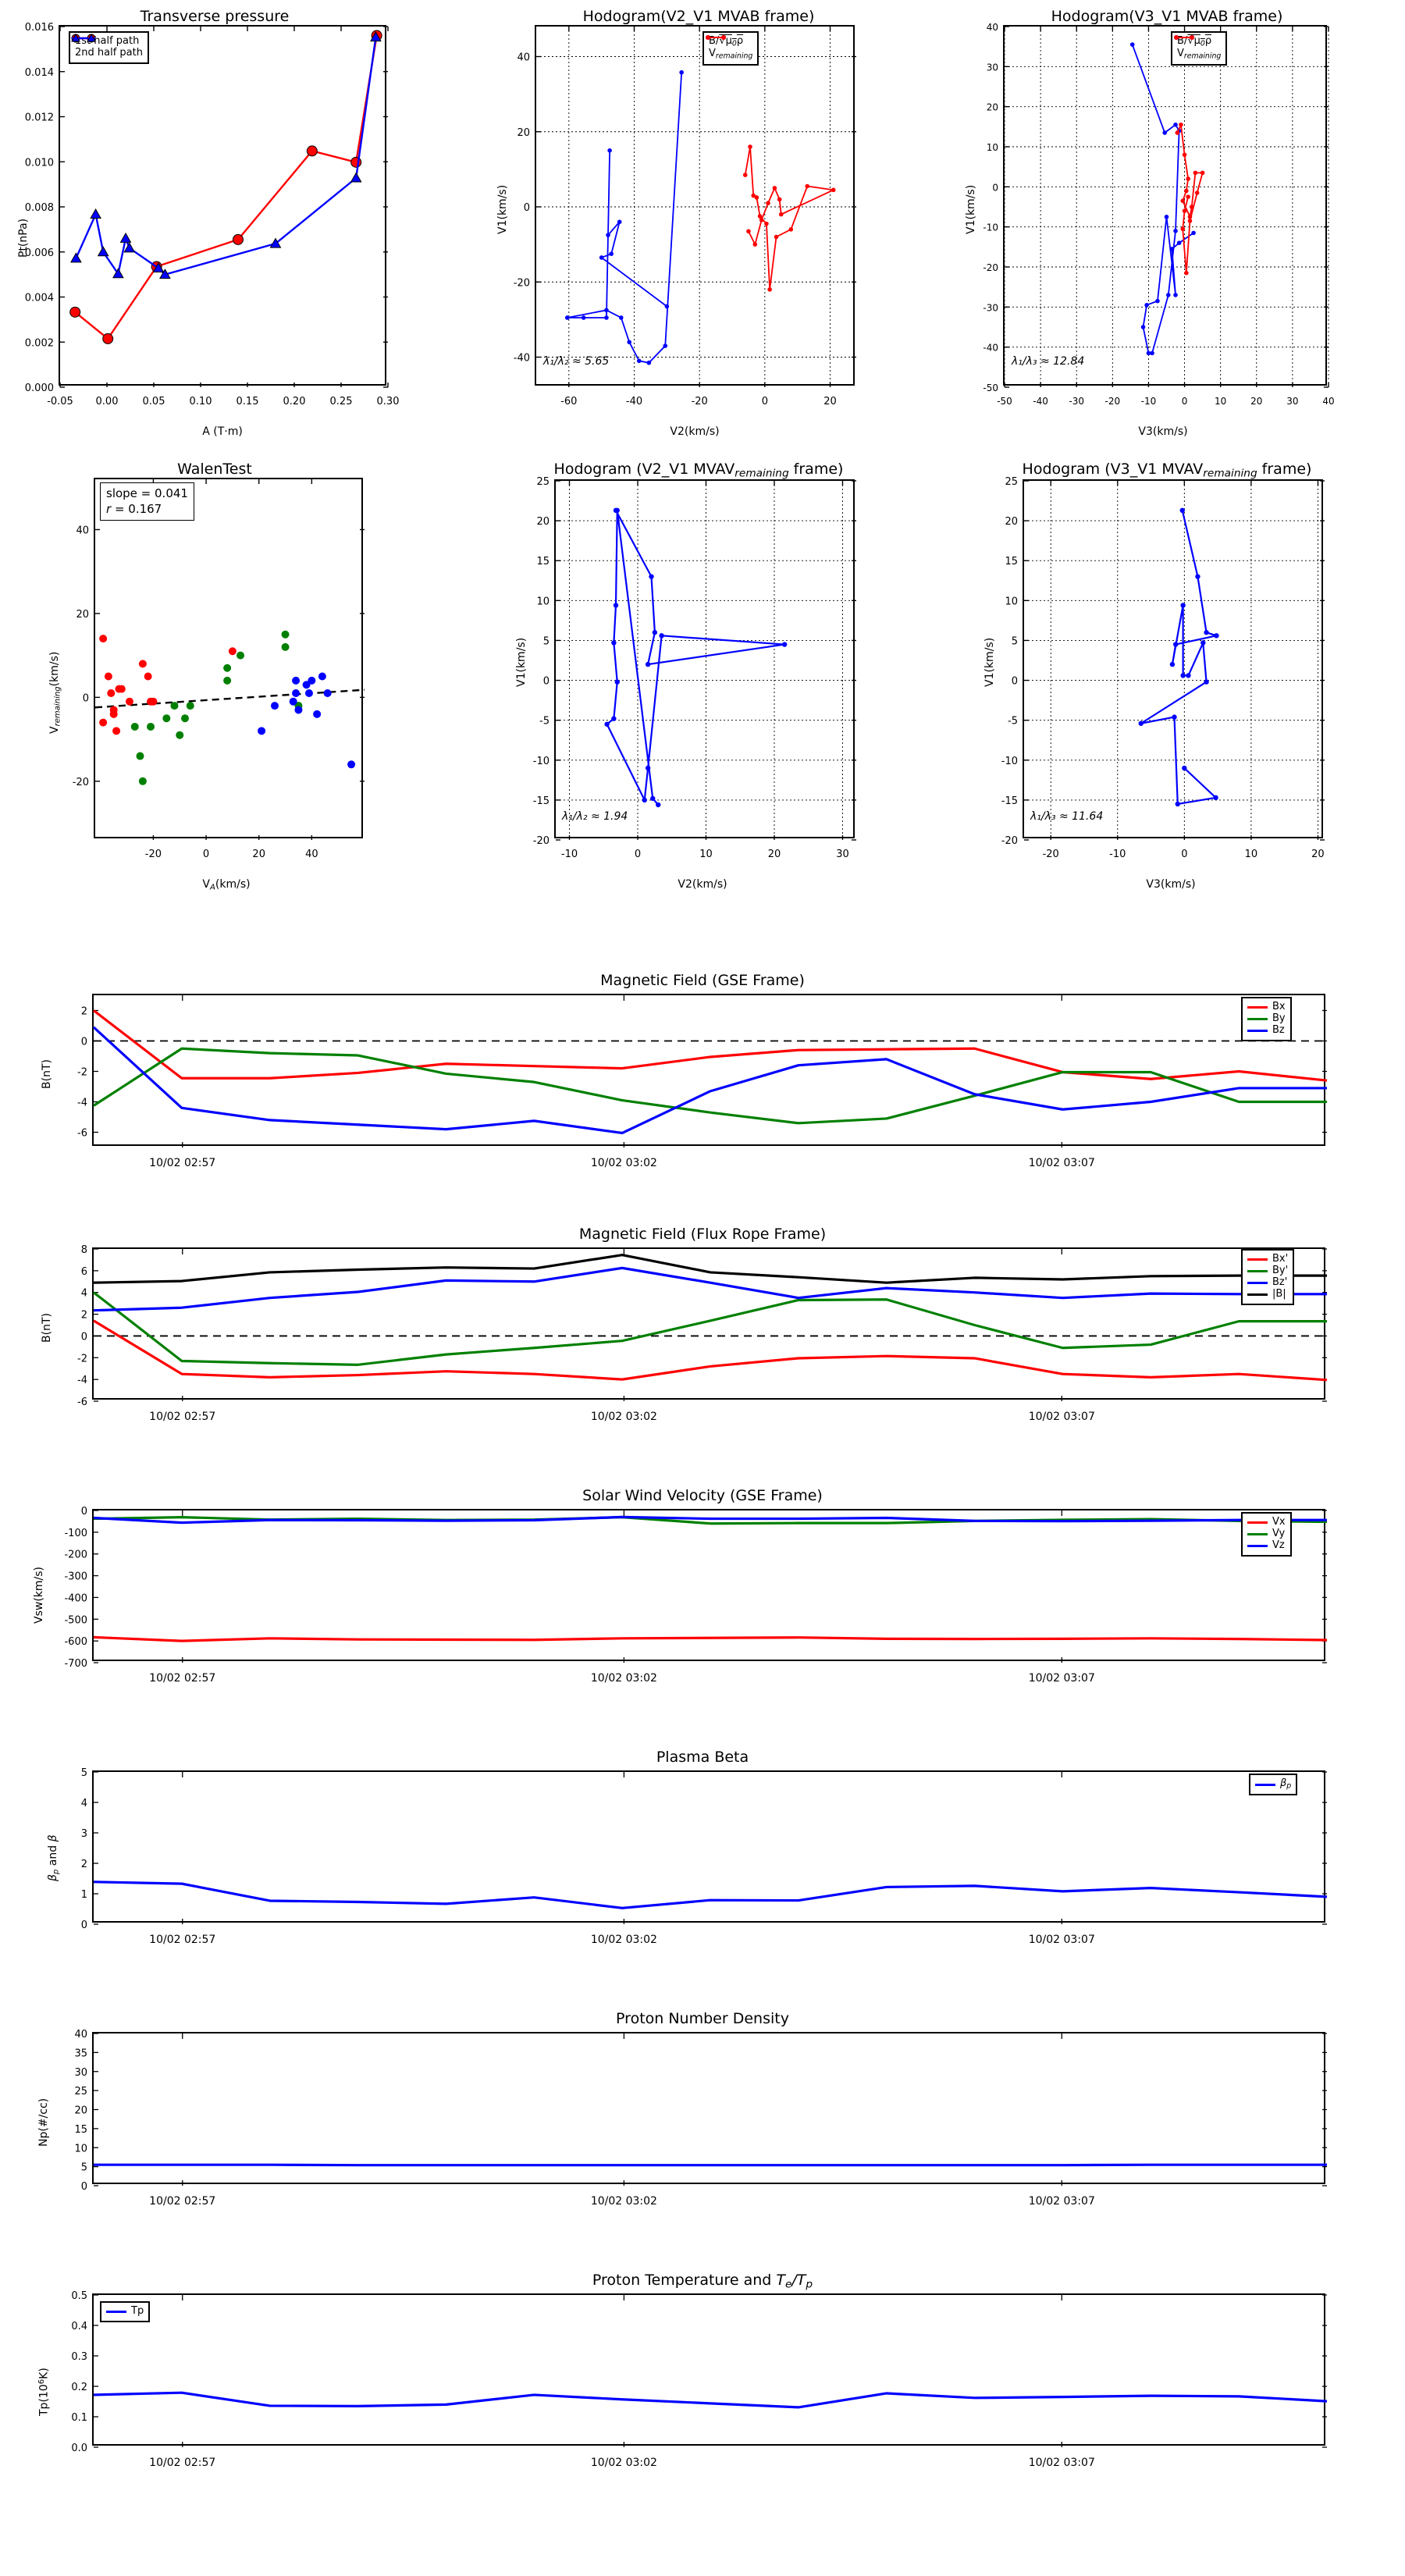  Describe the element at coordinates (76, 1577) in the screenshot. I see `y-tick-label: -300` at that location.